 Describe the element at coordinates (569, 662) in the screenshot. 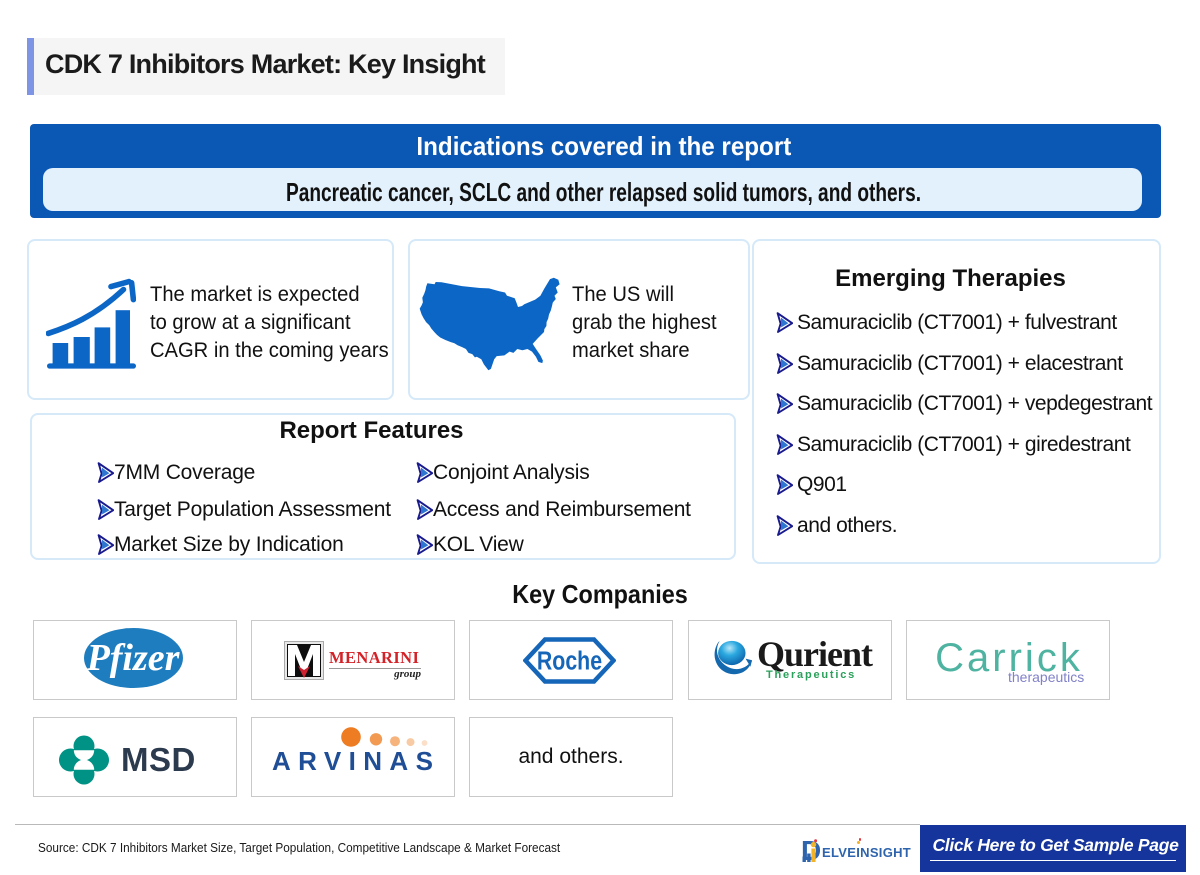

I see `svg-text: Roche` at that location.